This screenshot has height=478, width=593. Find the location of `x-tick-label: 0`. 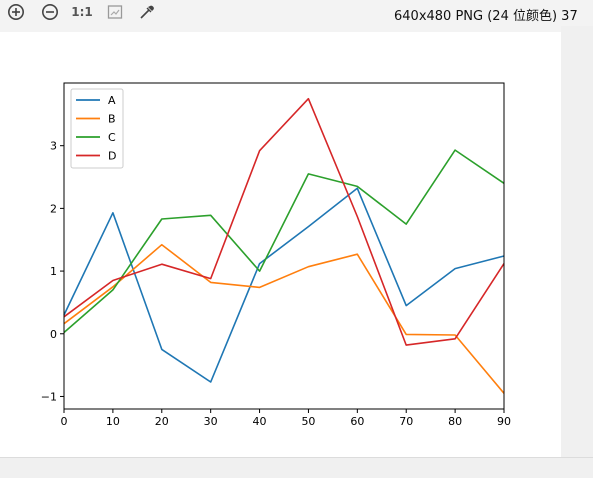

x-tick-label: 0 is located at coordinates (64, 421).